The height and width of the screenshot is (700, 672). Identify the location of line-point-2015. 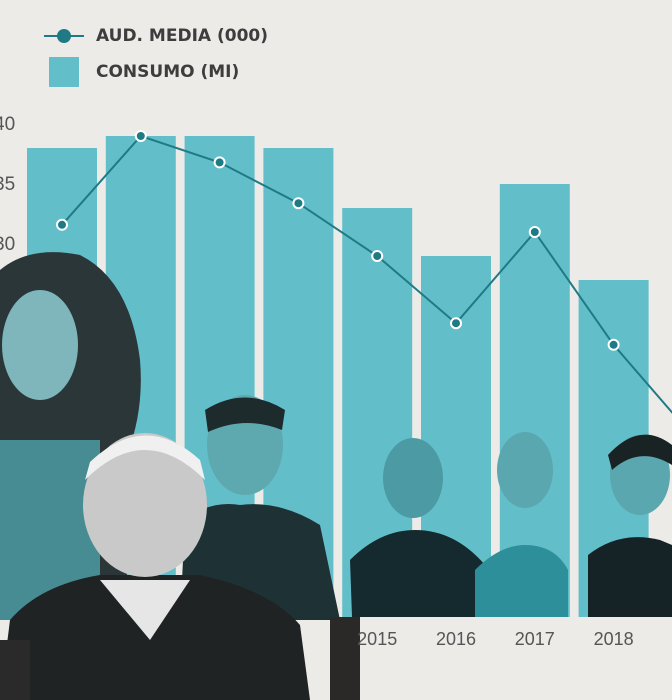
(377, 256).